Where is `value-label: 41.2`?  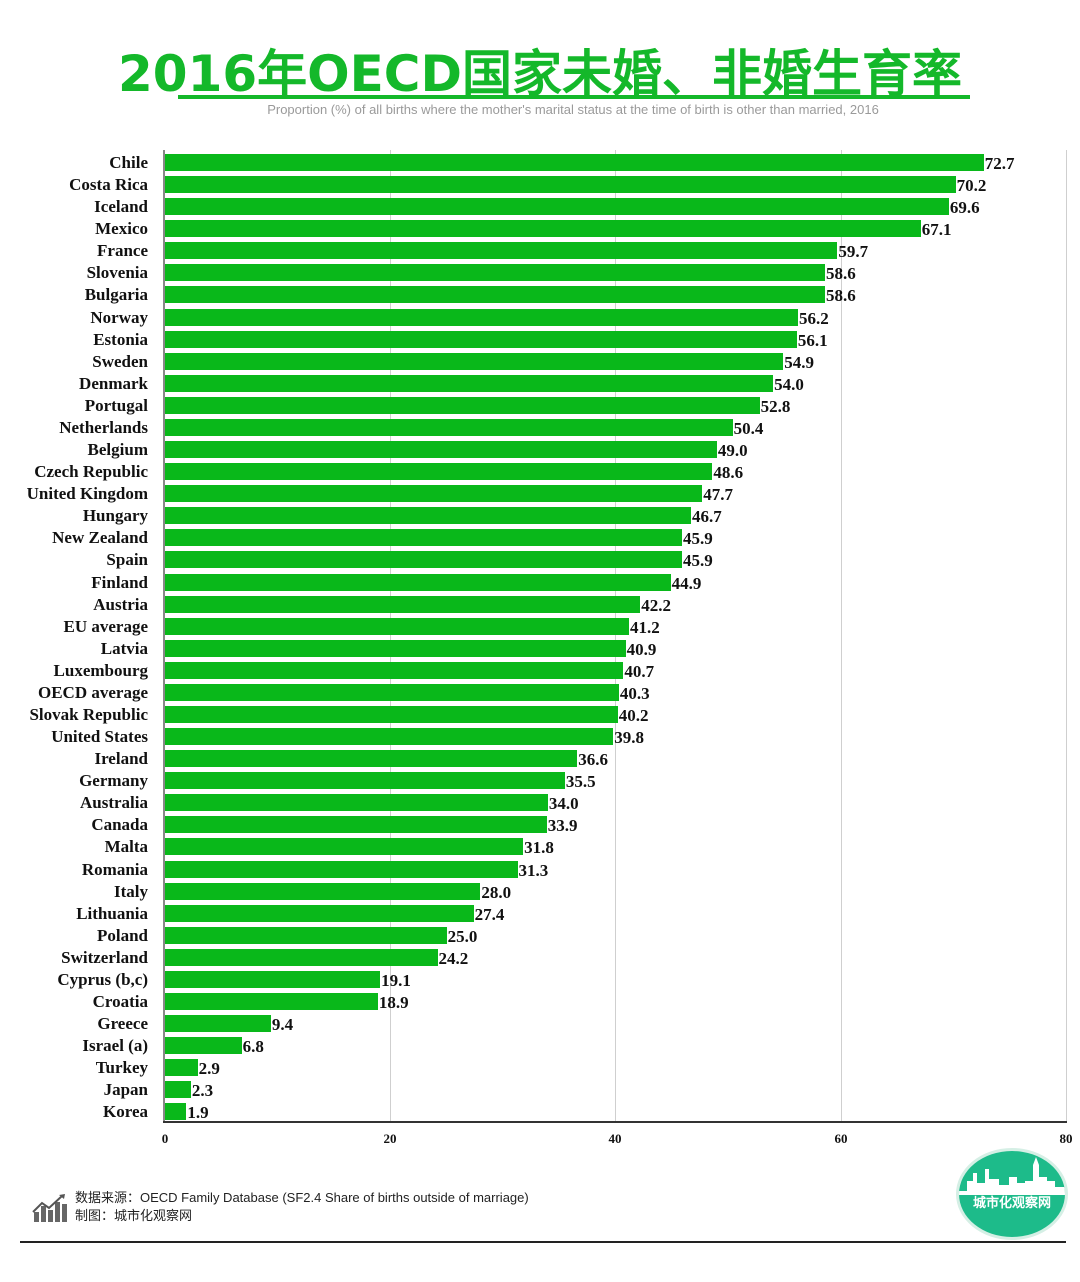 value-label: 41.2 is located at coordinates (645, 627).